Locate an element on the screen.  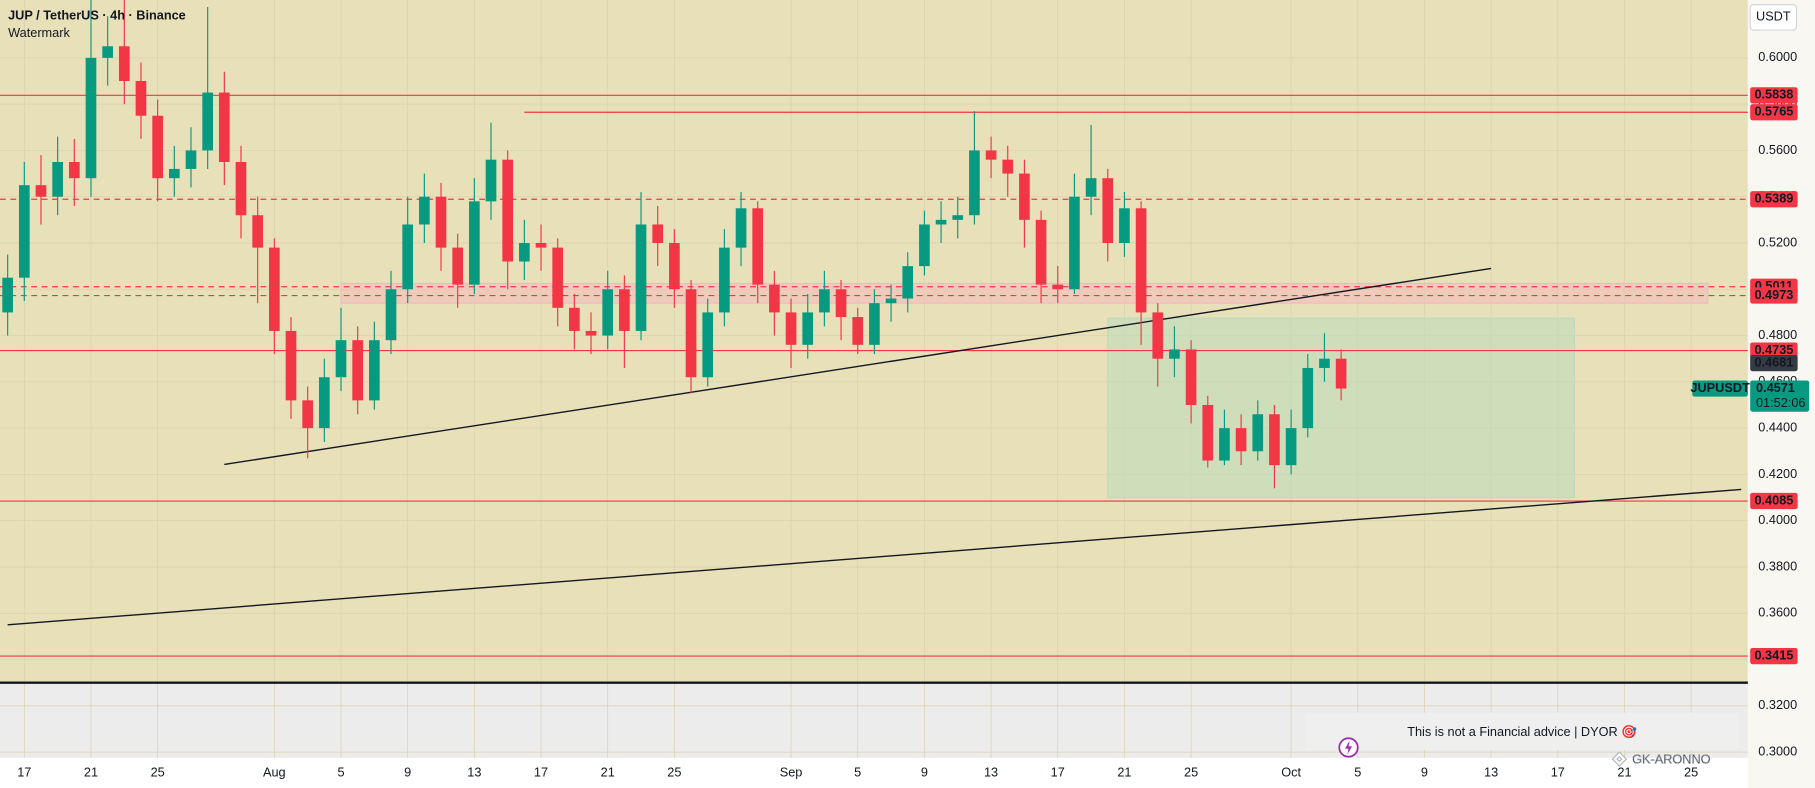
disclaimer: This is not a Financial advice | DYOR 🎯 is located at coordinates (1522, 731).